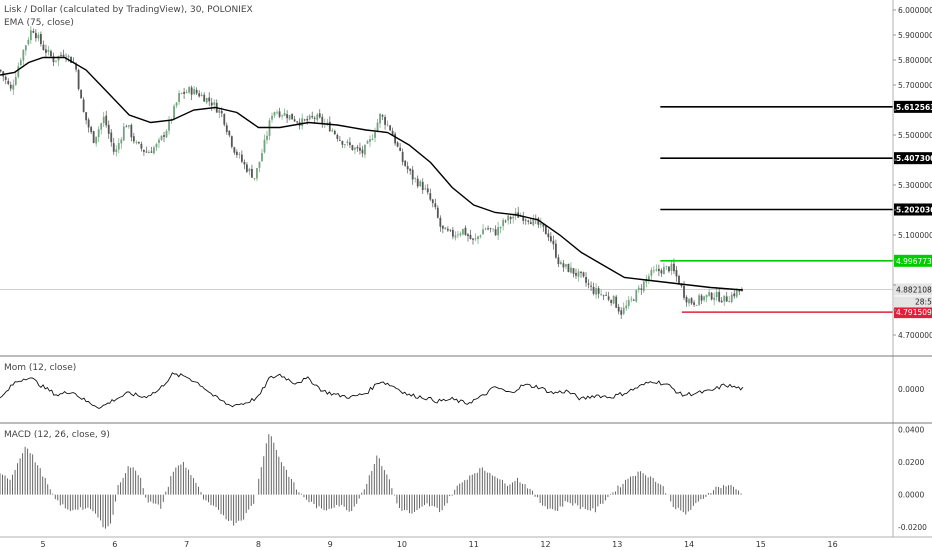 Image resolution: width=932 pixels, height=550 pixels. I want to click on level-price-label: 5.61256399, so click(914, 107).